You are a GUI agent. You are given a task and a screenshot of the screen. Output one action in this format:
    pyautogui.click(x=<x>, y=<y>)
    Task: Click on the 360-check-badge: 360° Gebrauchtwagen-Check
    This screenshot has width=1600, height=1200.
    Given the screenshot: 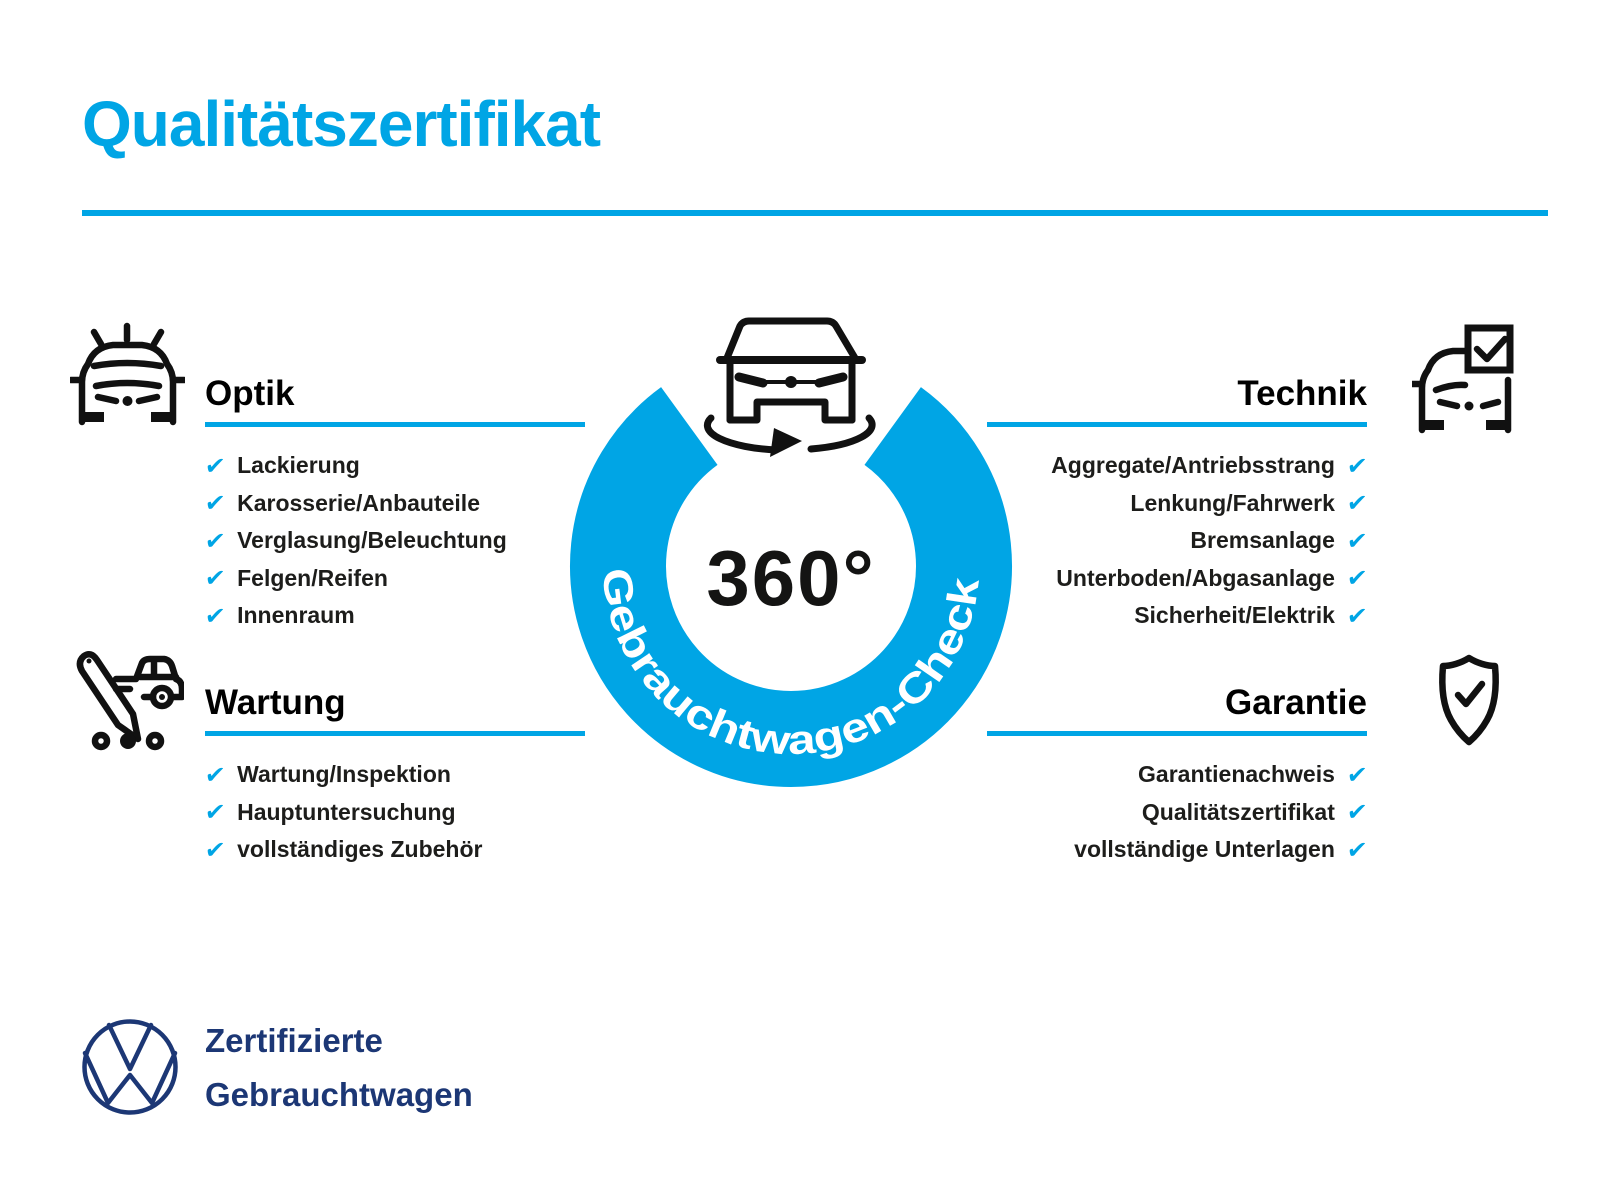 What is the action you would take?
    pyautogui.click(x=791, y=552)
    